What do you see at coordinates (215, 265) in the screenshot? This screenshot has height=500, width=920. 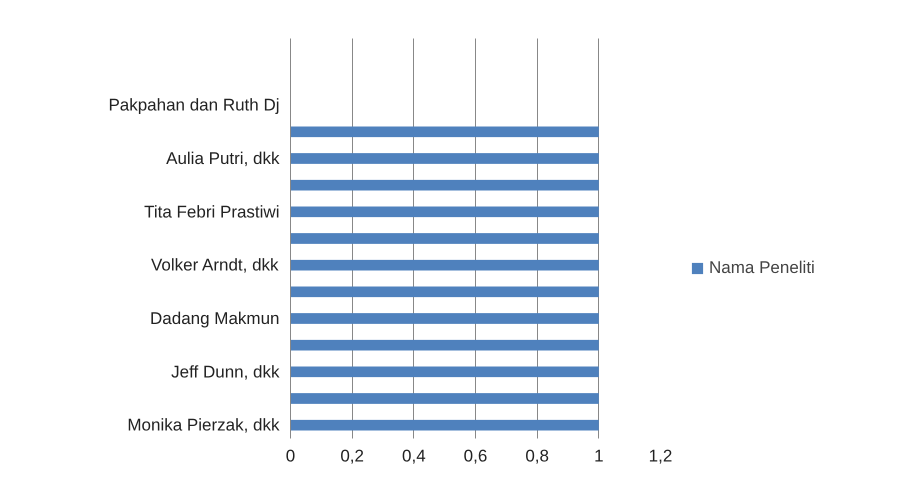 I see `y-tick-label: Volker Arndt, dkk` at bounding box center [215, 265].